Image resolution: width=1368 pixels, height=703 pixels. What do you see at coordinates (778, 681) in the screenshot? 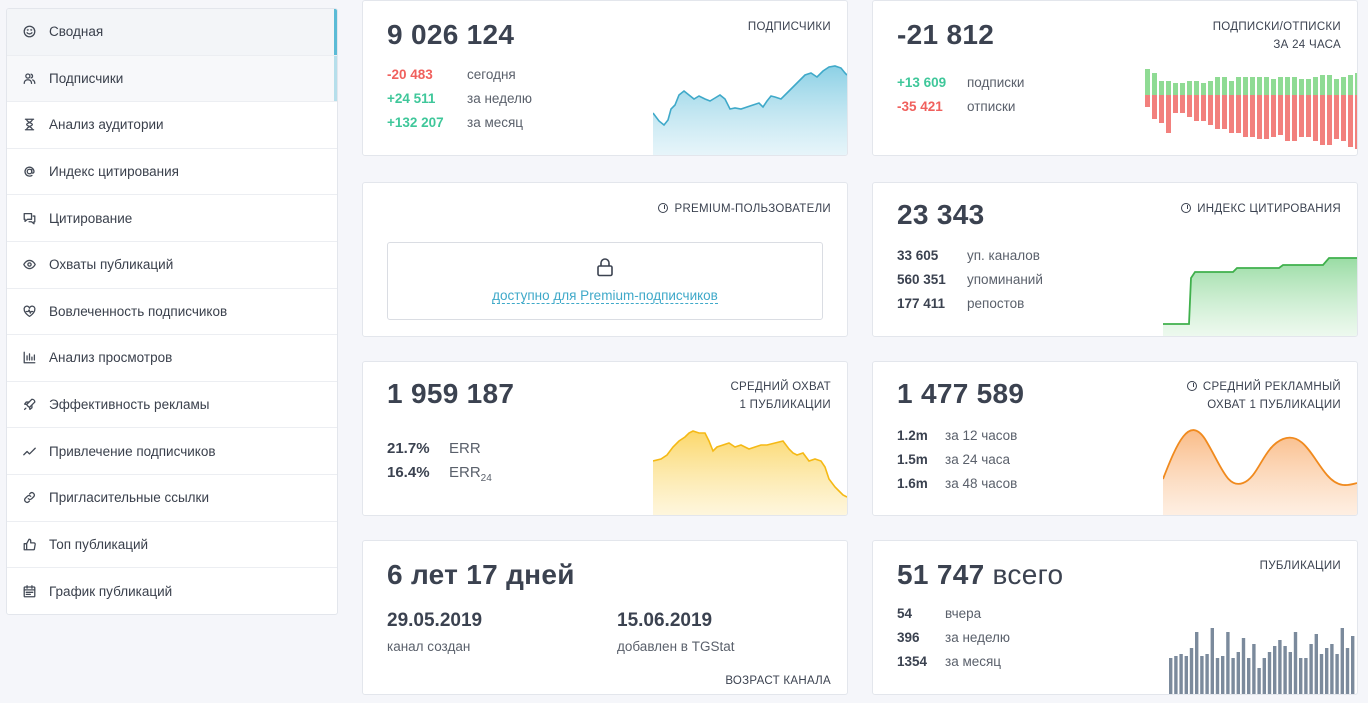
I see `card-title: ВОЗРАСТ КАНАЛА` at bounding box center [778, 681].